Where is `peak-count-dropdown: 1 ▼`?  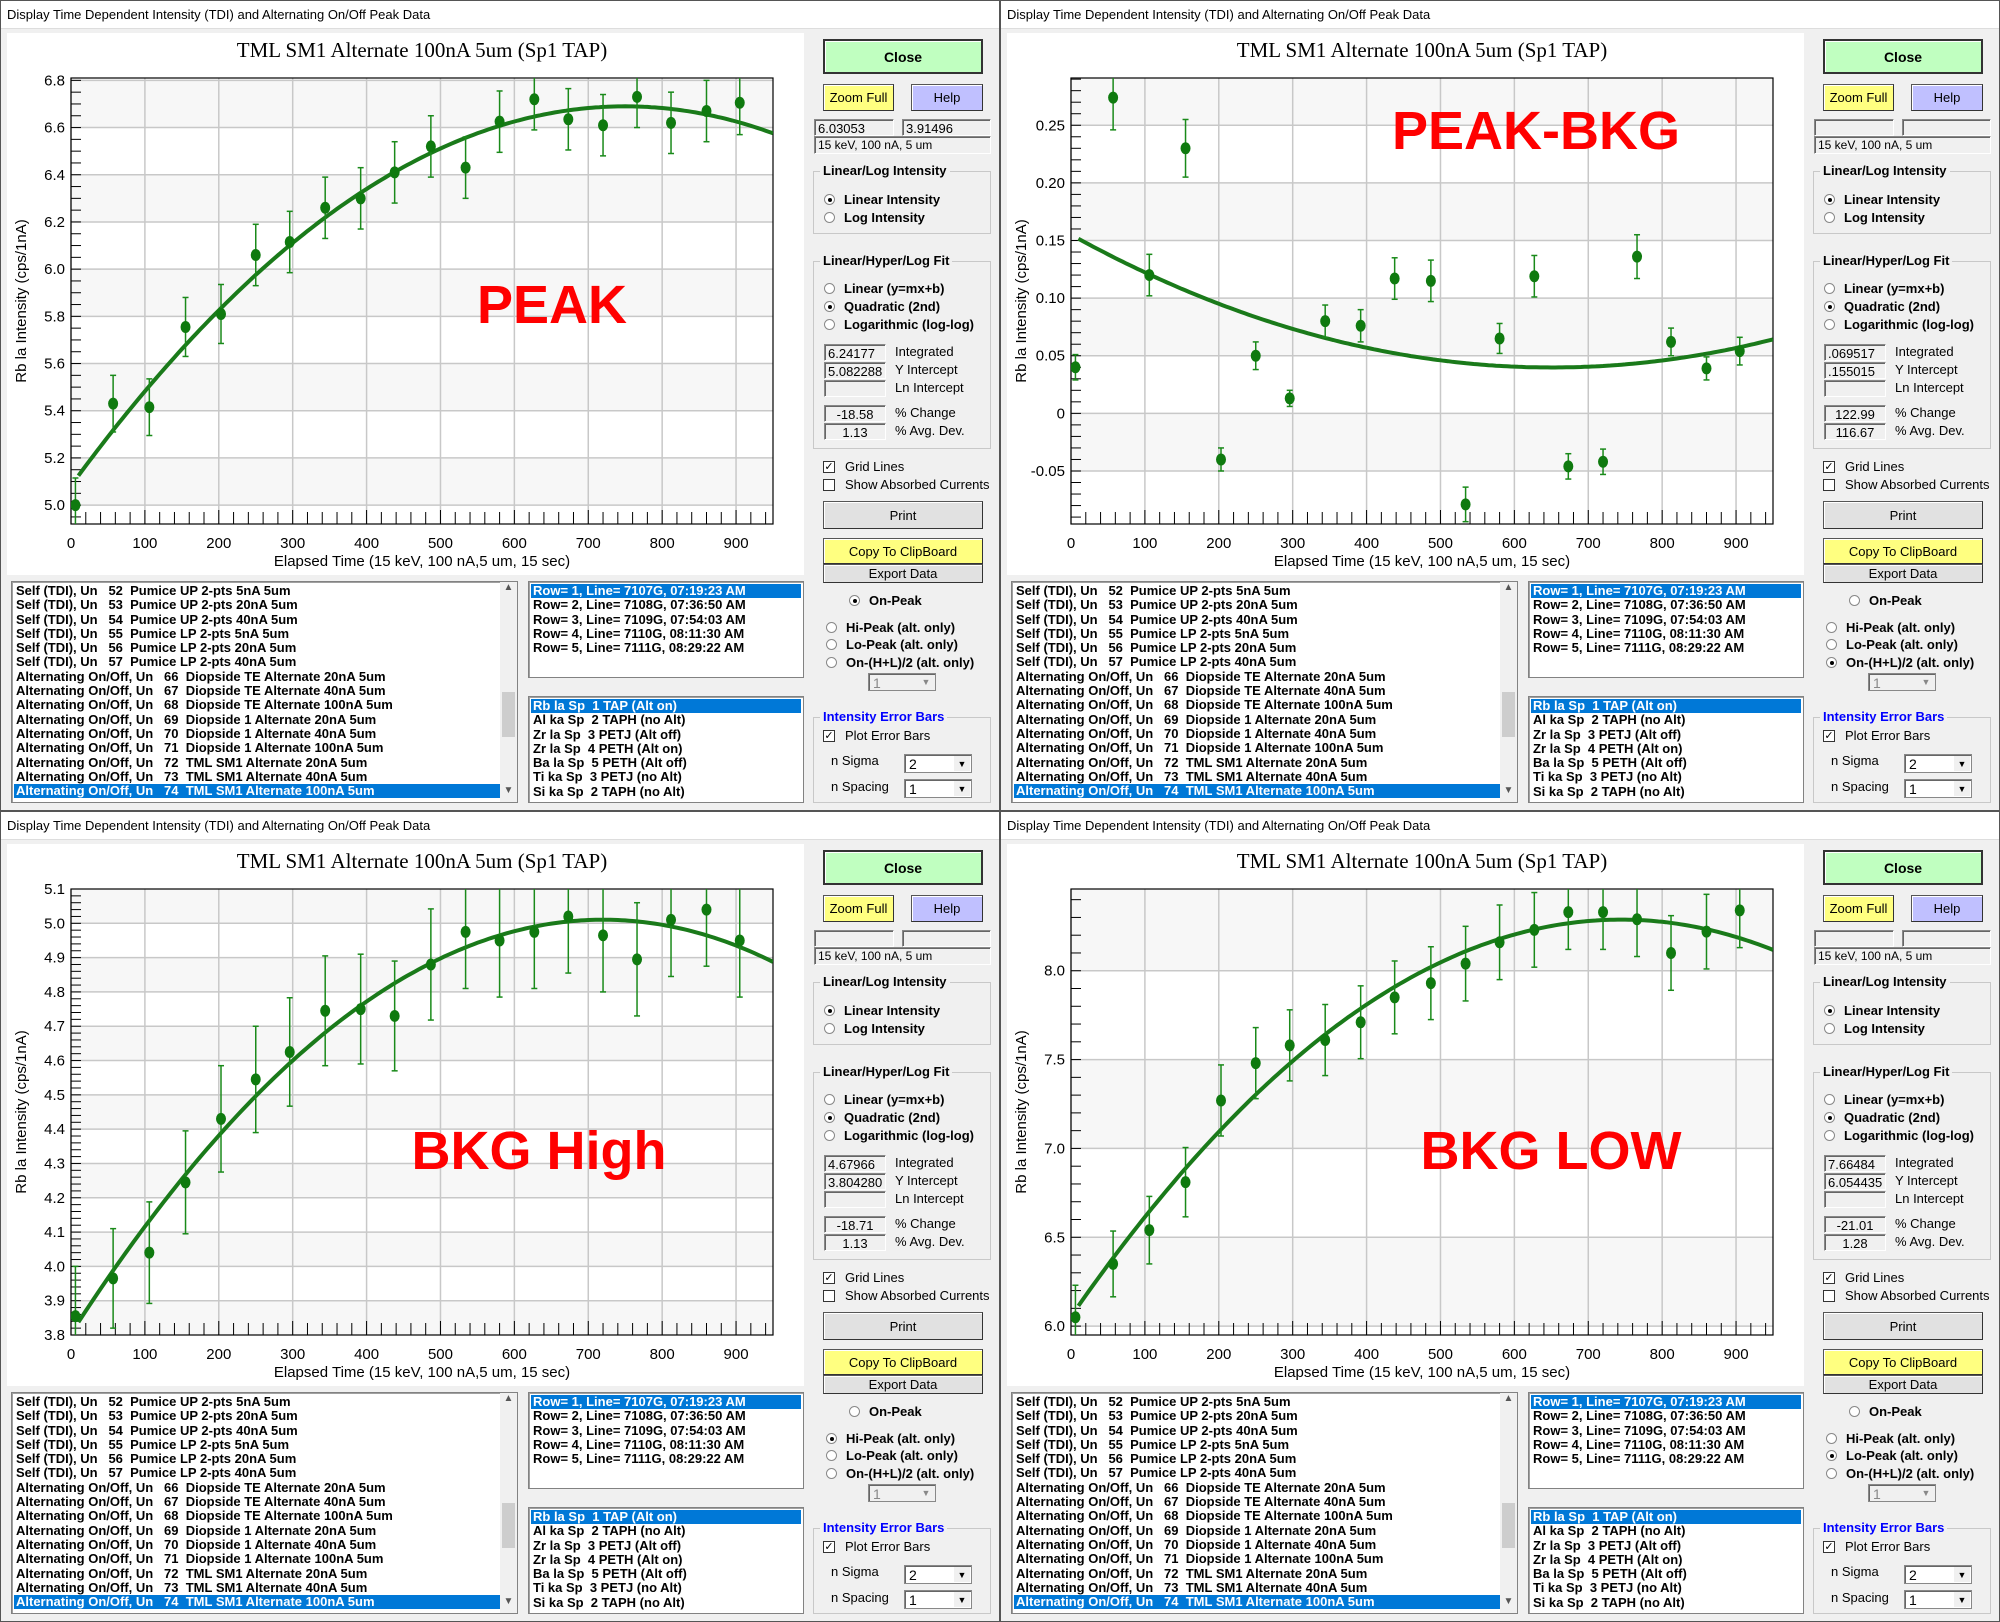
peak-count-dropdown: 1 ▼ is located at coordinates (1902, 682).